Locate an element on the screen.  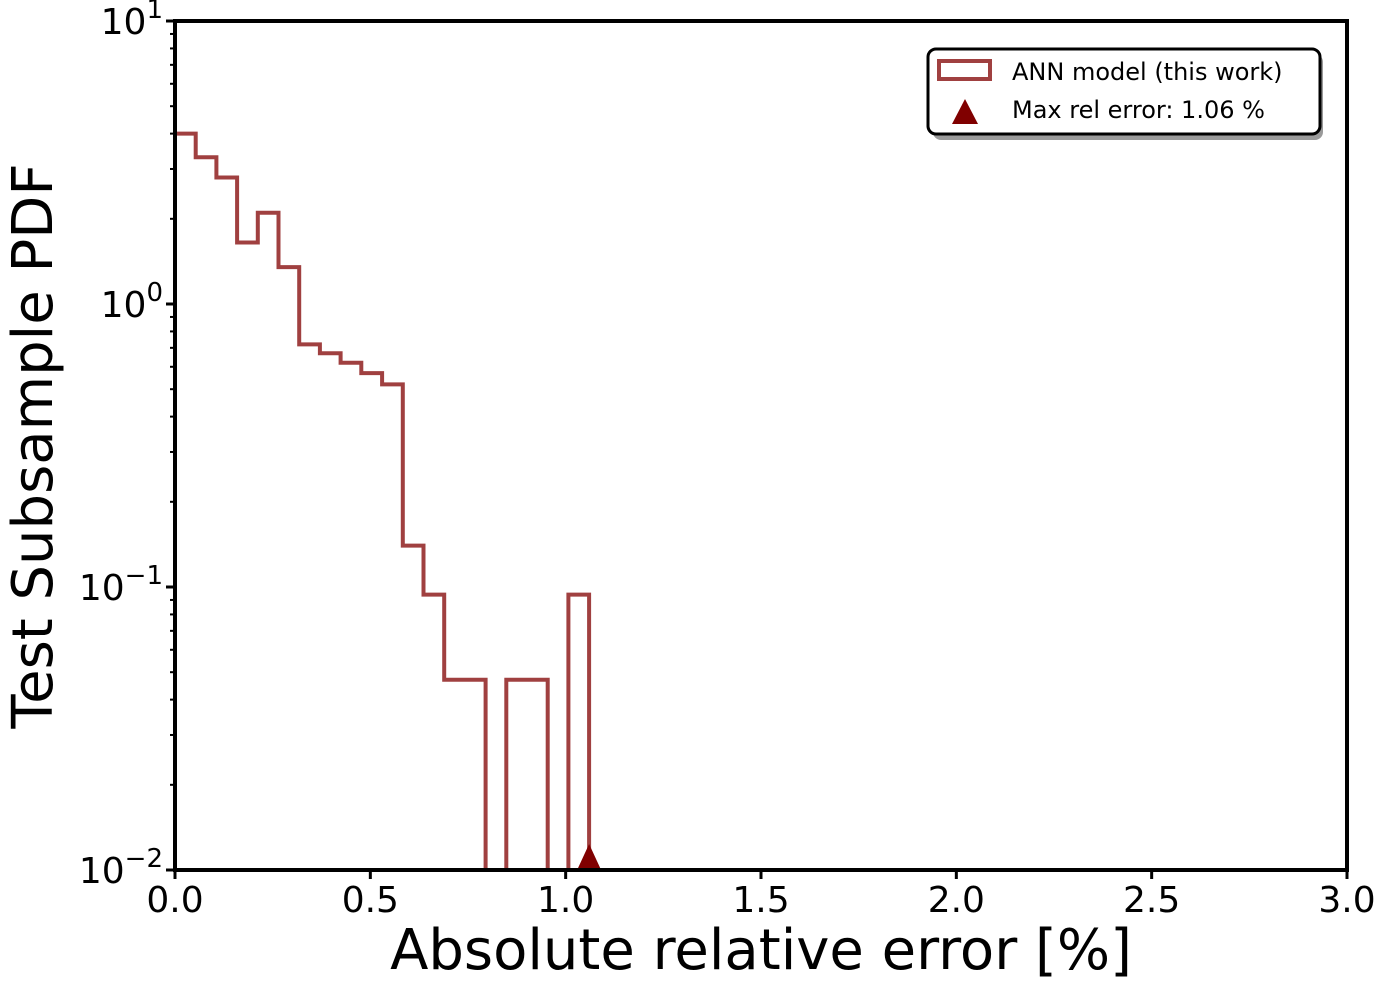
x-tick-label: 2.0 is located at coordinates (956, 900).